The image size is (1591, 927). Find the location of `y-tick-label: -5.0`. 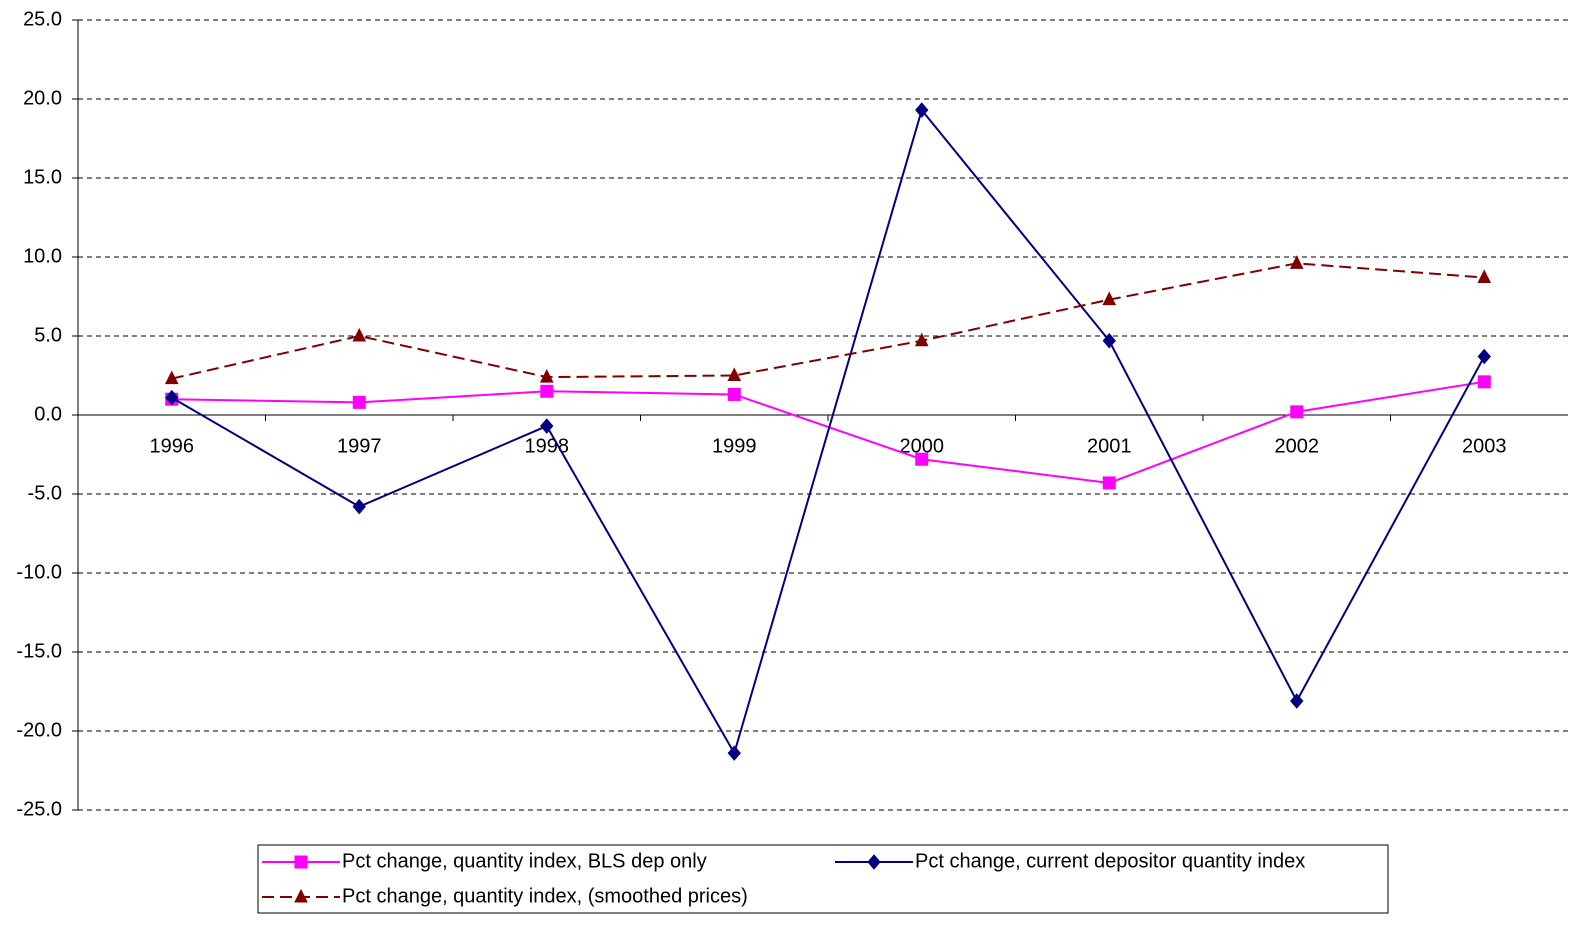

y-tick-label: -5.0 is located at coordinates (45, 493).